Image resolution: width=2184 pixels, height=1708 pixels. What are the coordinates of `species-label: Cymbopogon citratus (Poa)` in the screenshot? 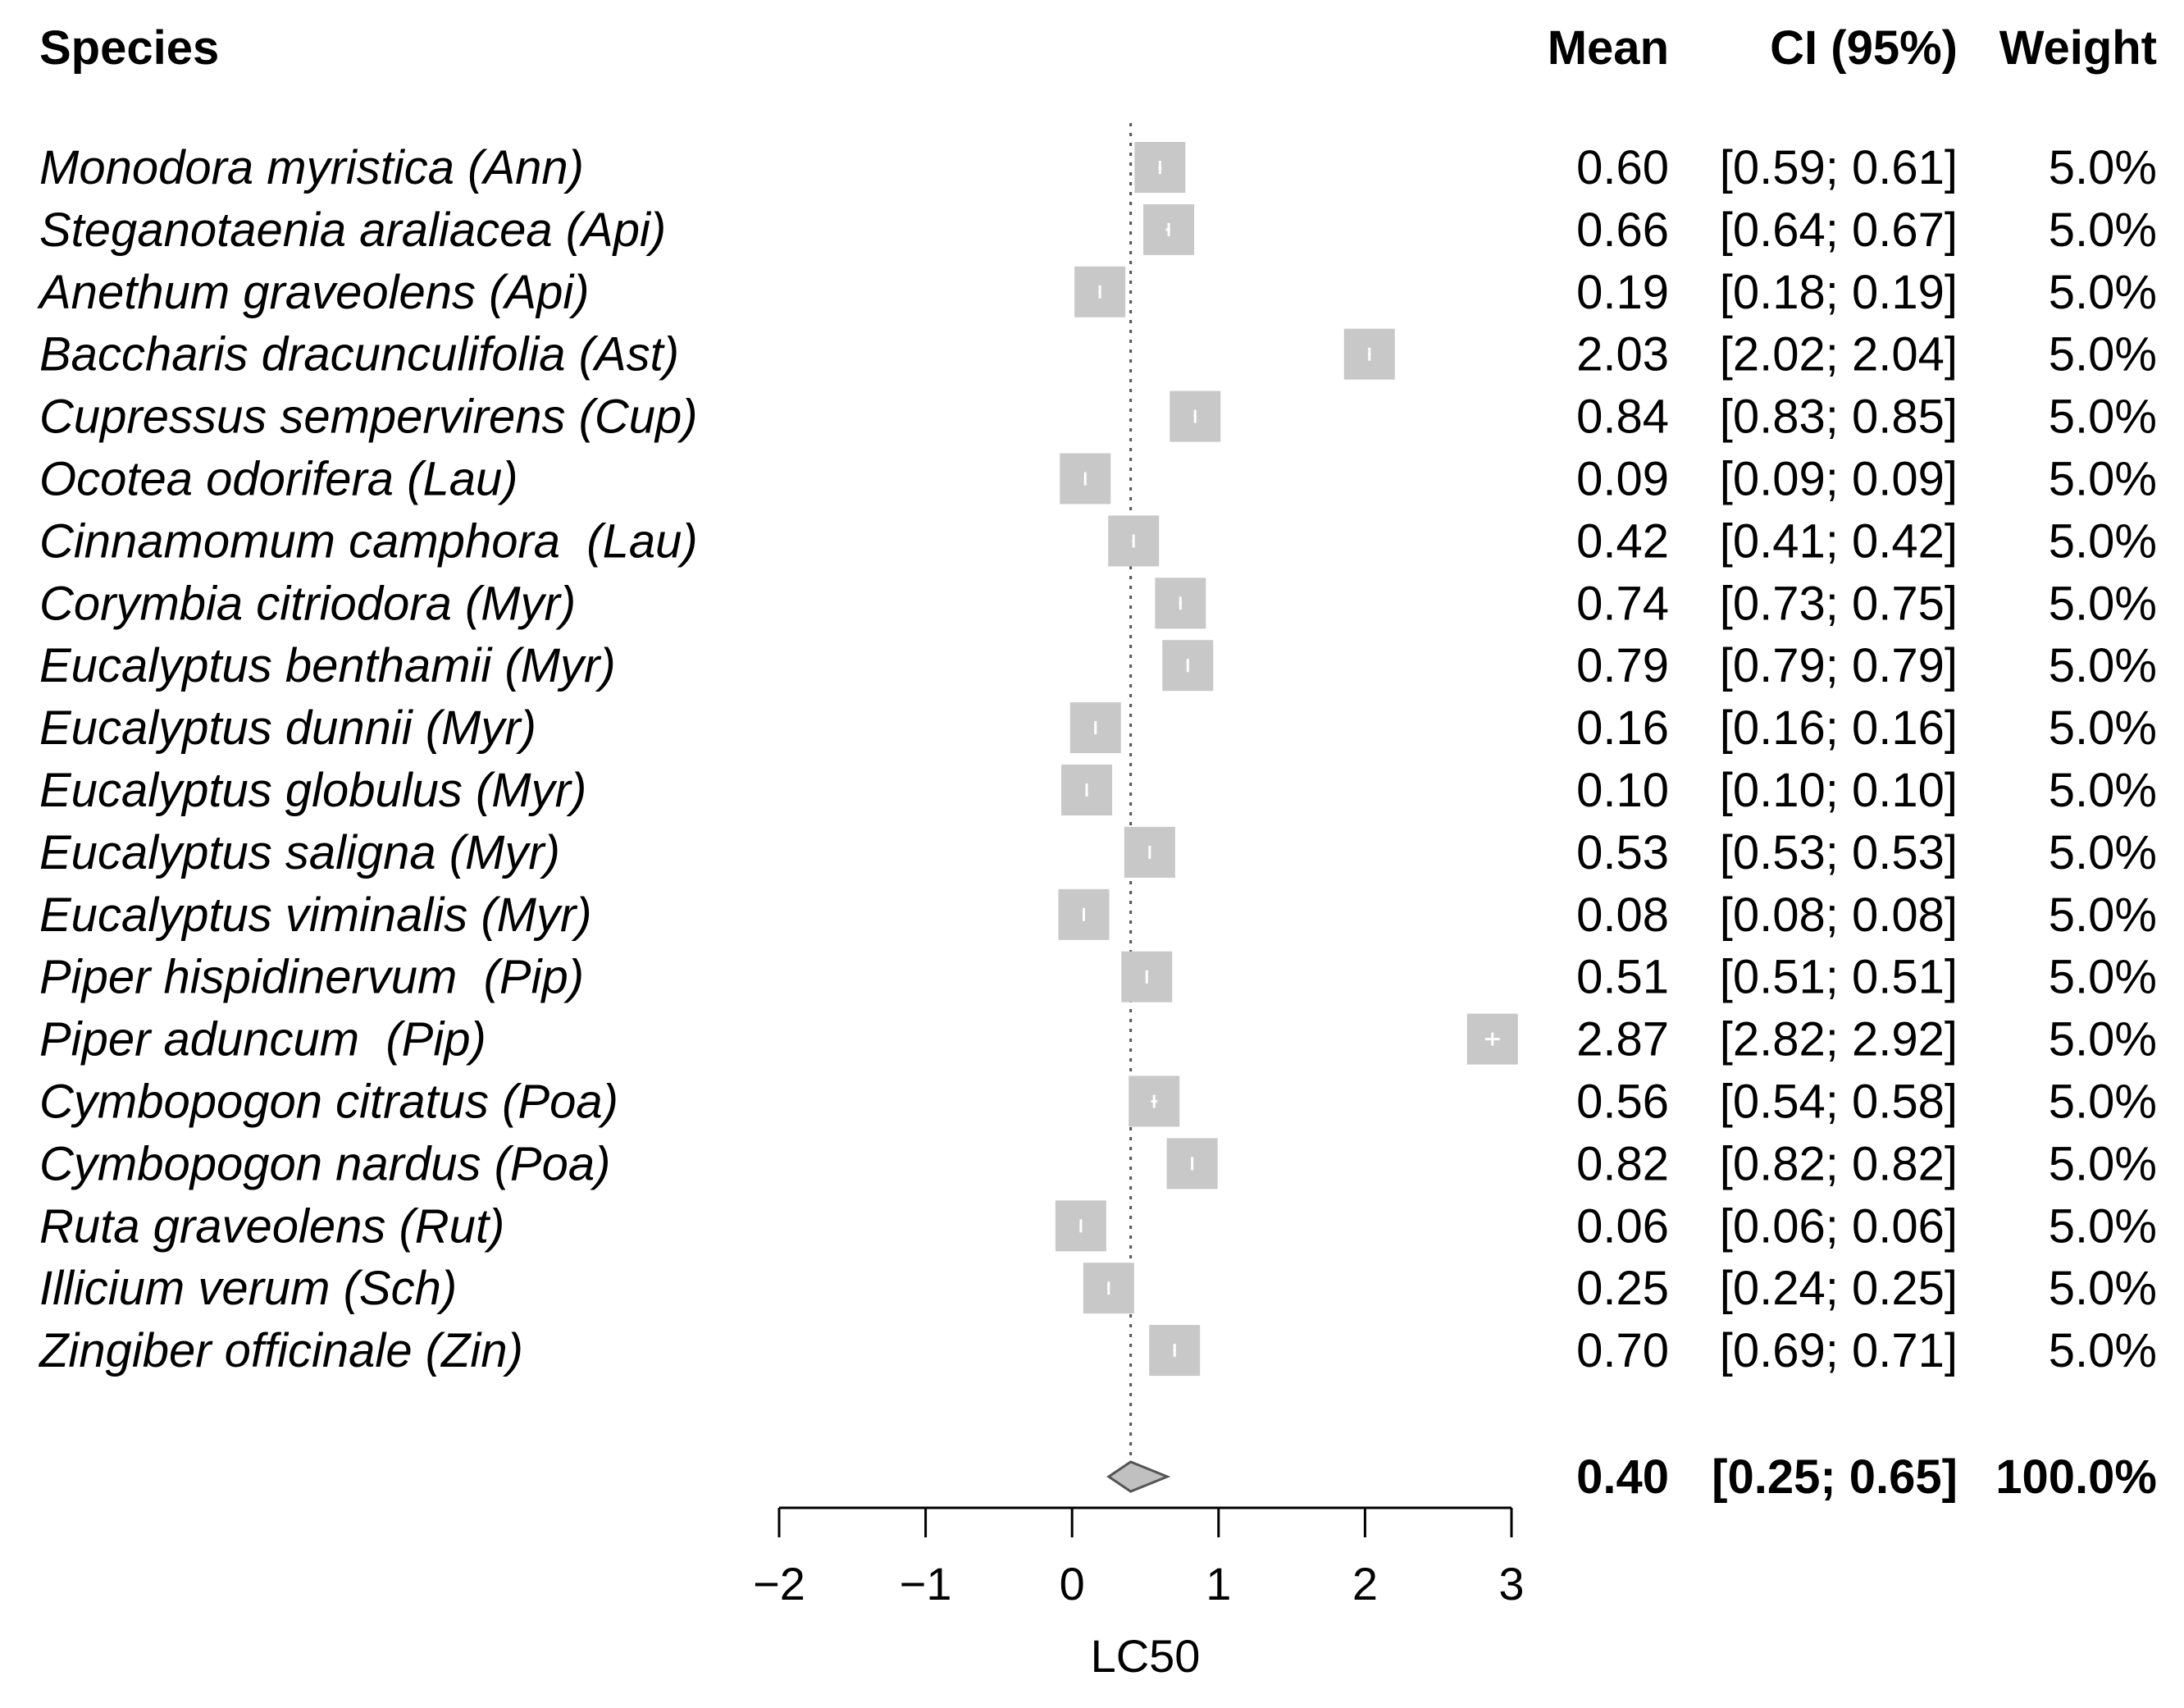 It's located at (328, 1102).